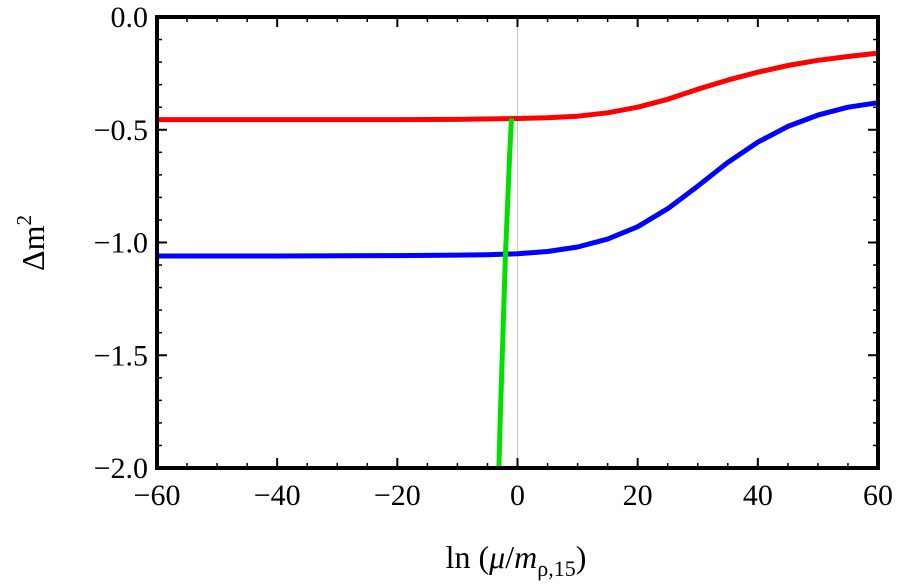 The width and height of the screenshot is (900, 586). Describe the element at coordinates (33, 248) in the screenshot. I see `y-axis-label-base: Δm` at that location.